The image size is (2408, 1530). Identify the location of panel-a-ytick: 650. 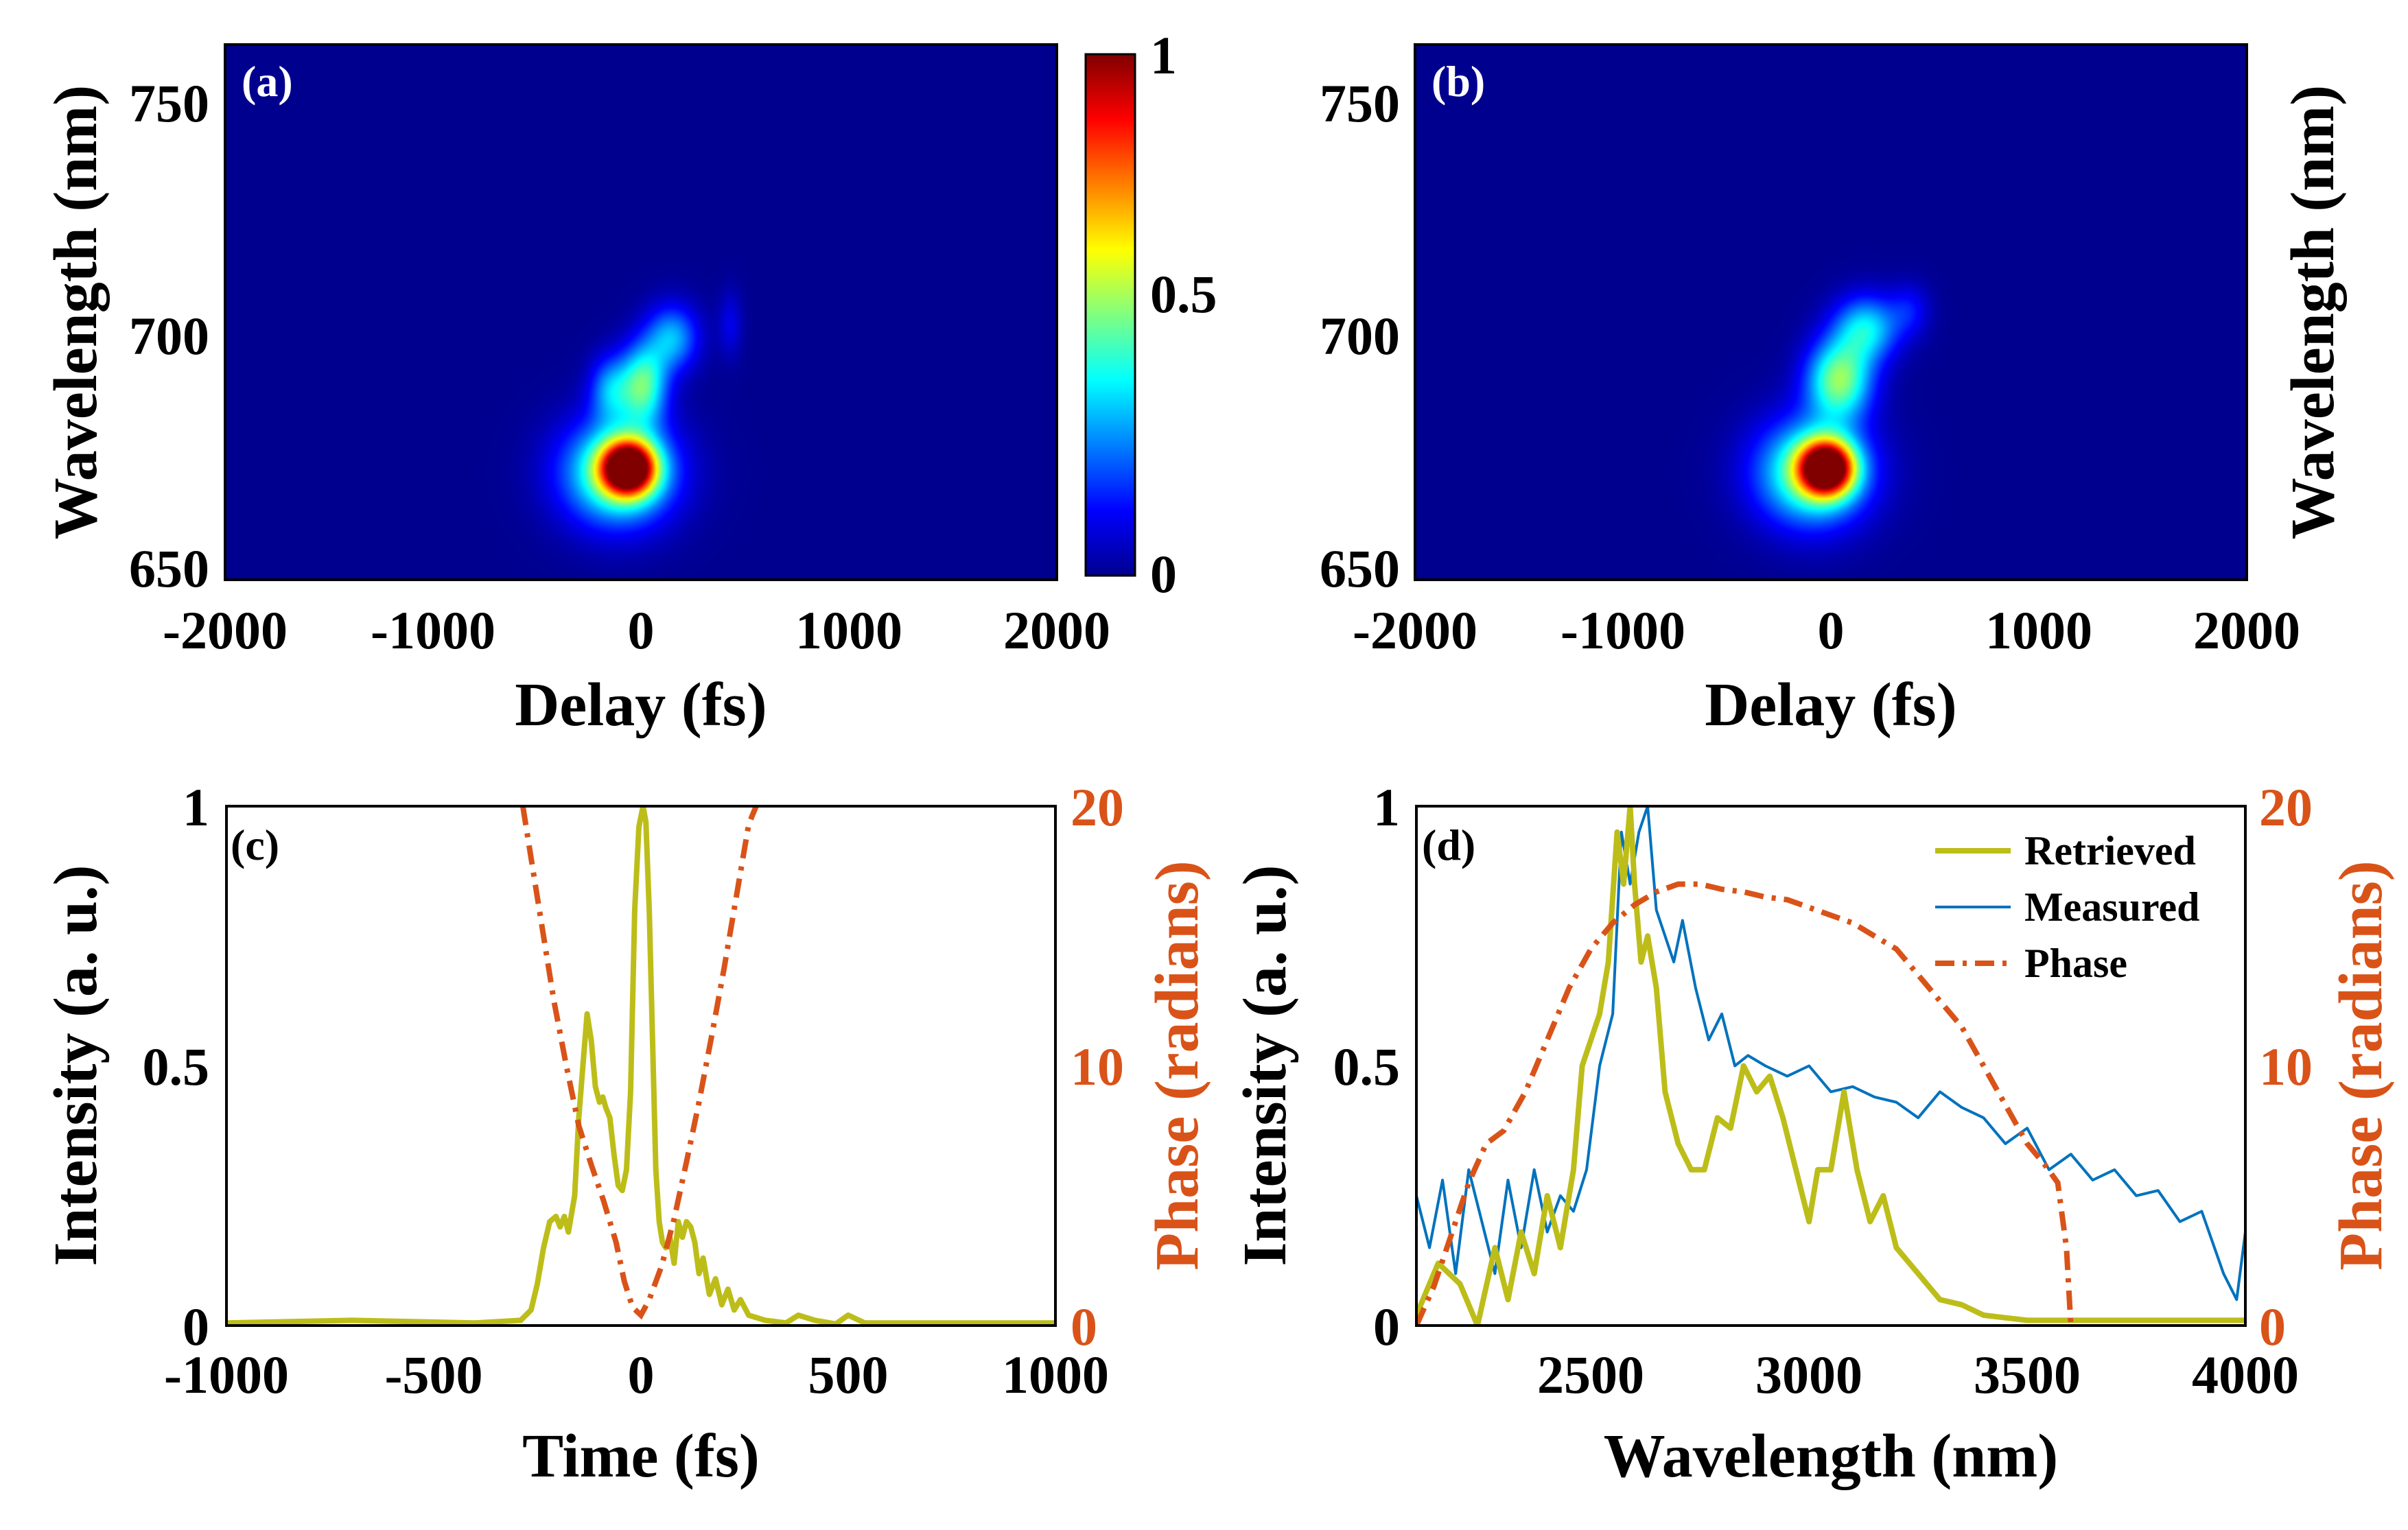
(169, 568).